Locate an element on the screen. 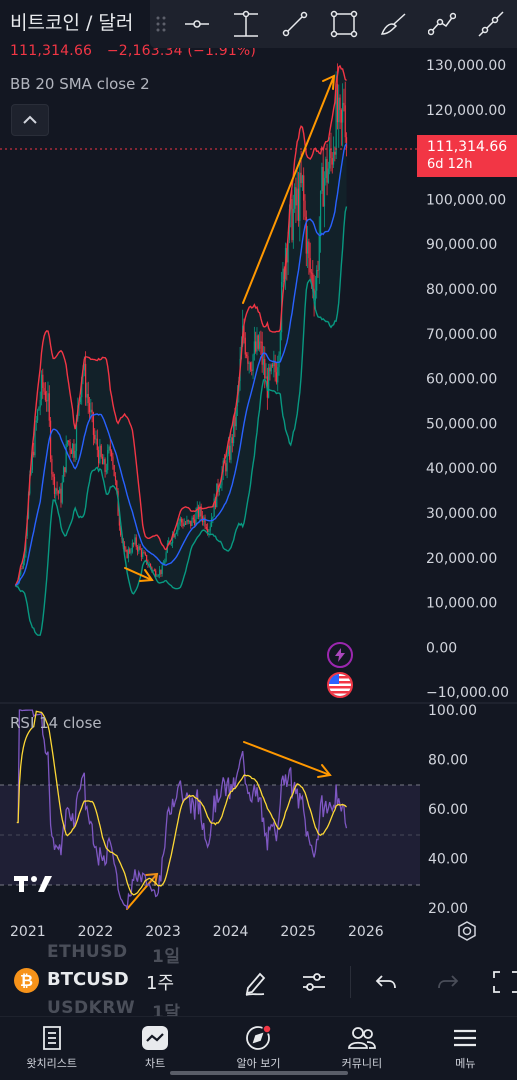 The image size is (517, 1080). collapse-indicators-button is located at coordinates (30, 120).